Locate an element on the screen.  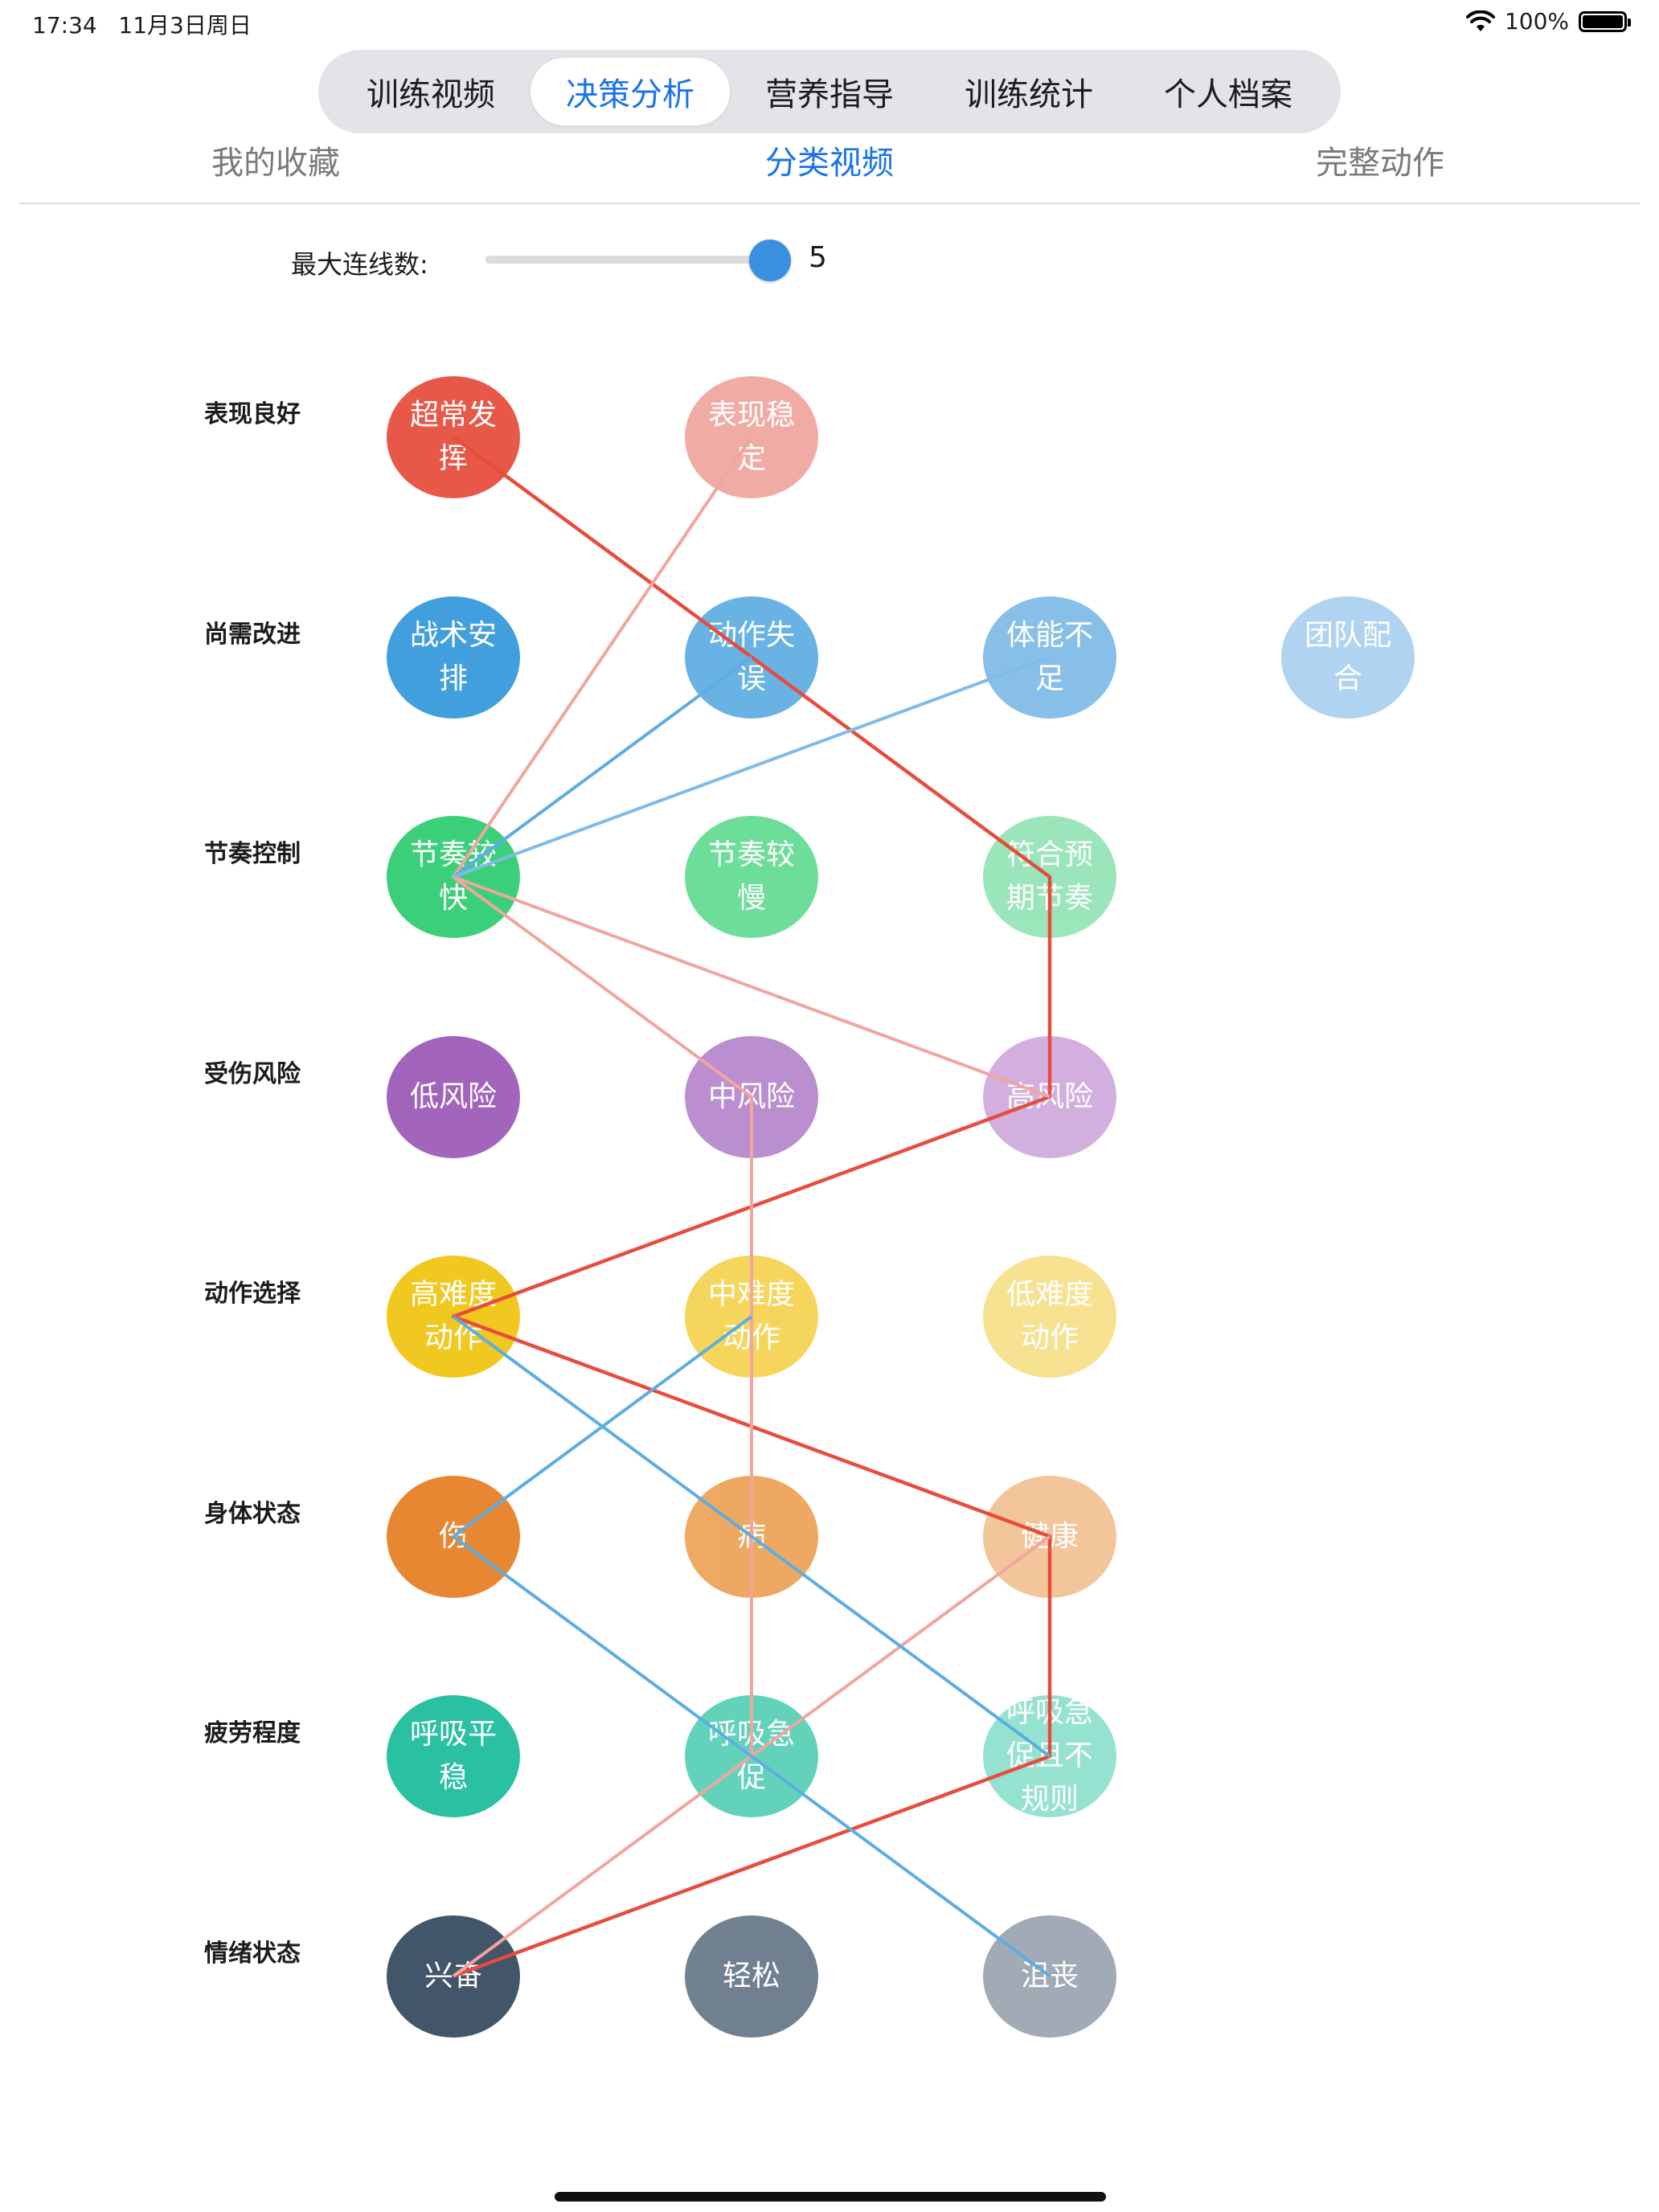
decision-node: 表现稳定 is located at coordinates (751, 437).